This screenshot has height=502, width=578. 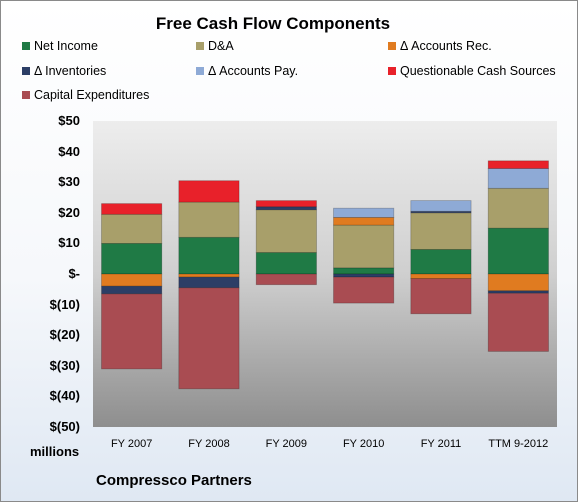 I want to click on x-tick-label: TTM 9-2012, so click(x=518, y=444).